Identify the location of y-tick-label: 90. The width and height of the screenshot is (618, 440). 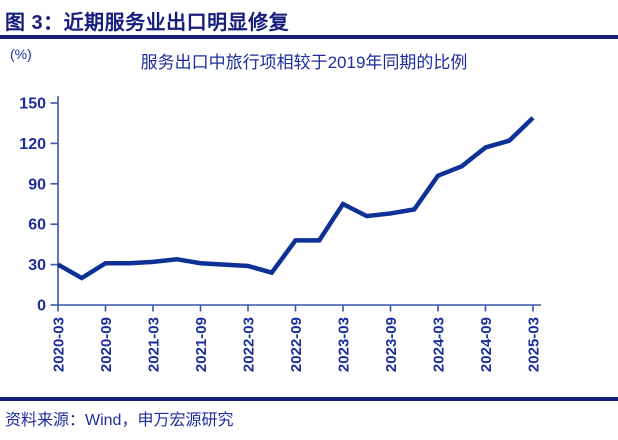
(37, 184).